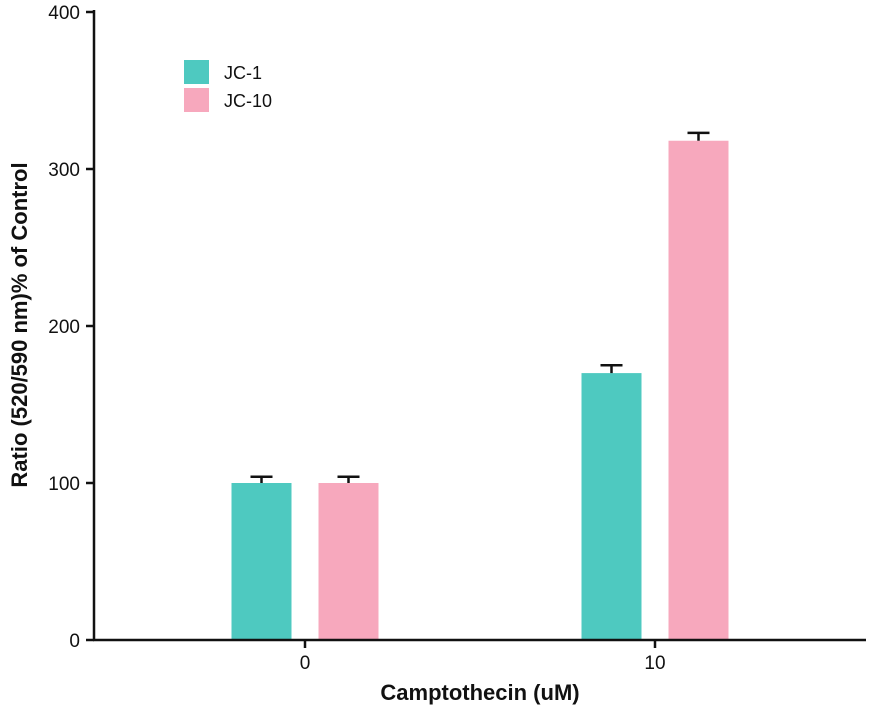 This screenshot has height=714, width=874. Describe the element at coordinates (19, 324) in the screenshot. I see `y-axis-title: Ratio (520/590 nm)% of Control` at that location.